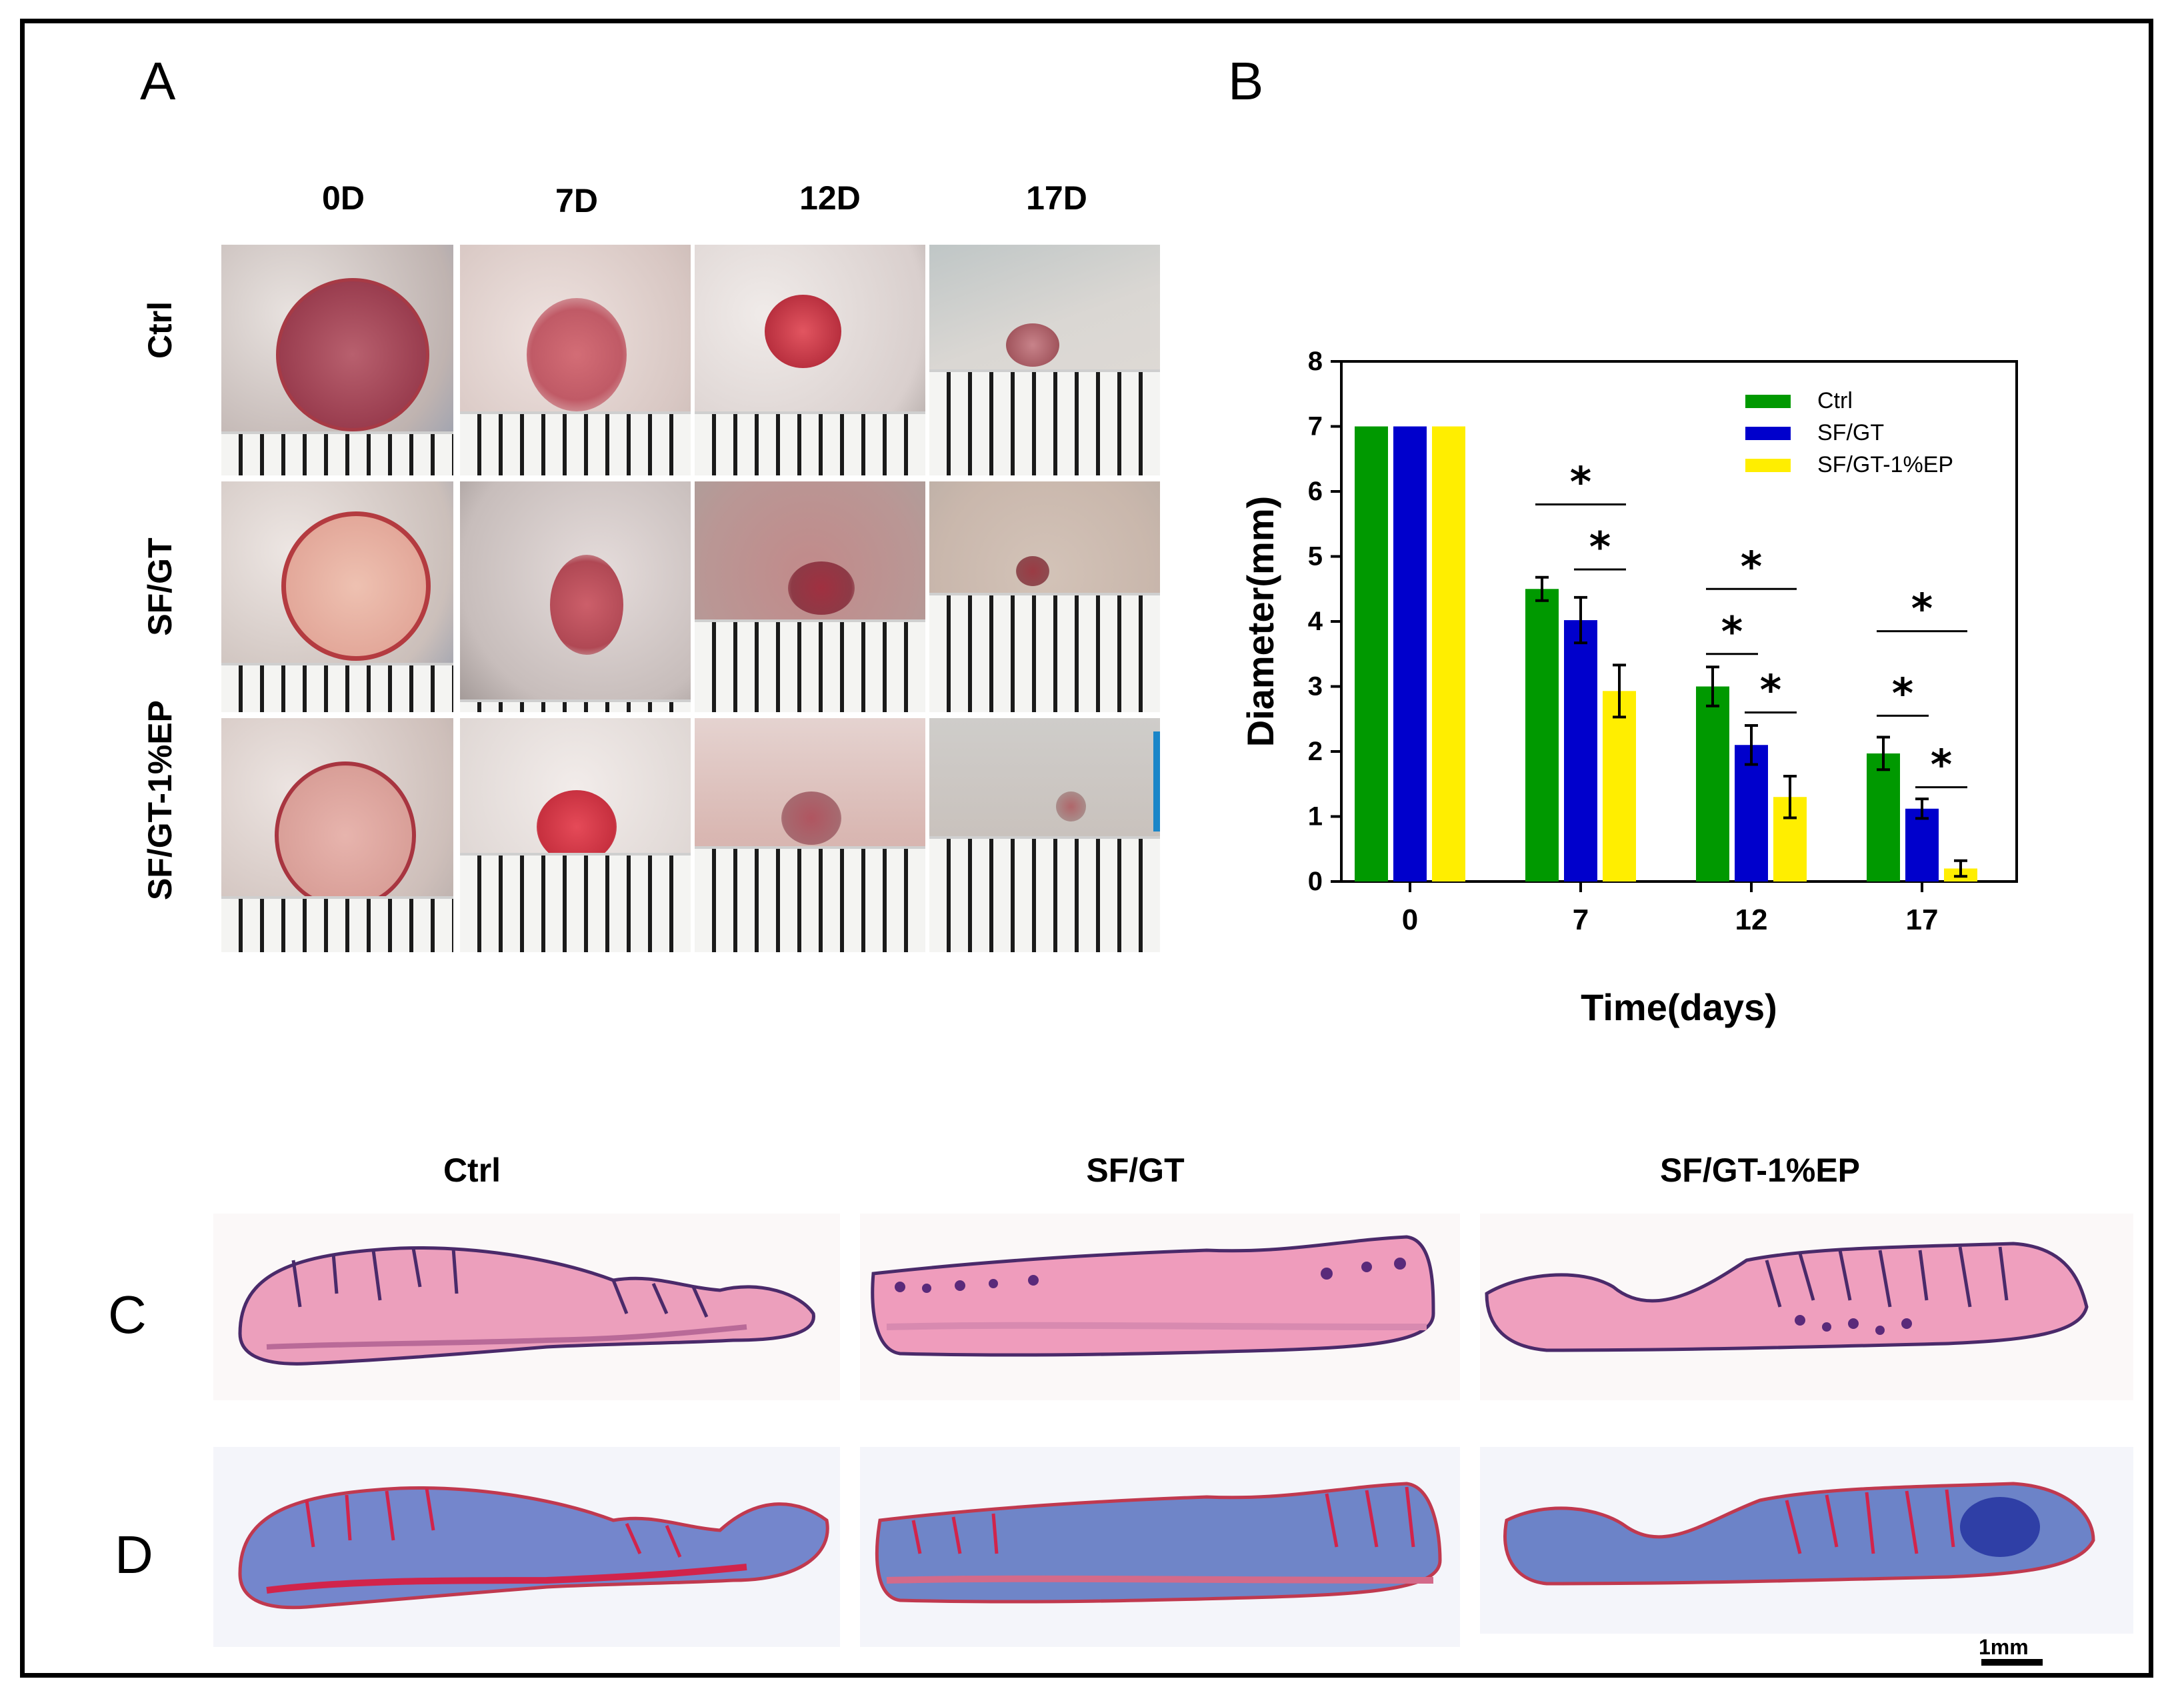 The width and height of the screenshot is (2184, 1699). What do you see at coordinates (160, 800) in the screenshot?
I see `panel-a-row-label: SF/GT-1%EP` at bounding box center [160, 800].